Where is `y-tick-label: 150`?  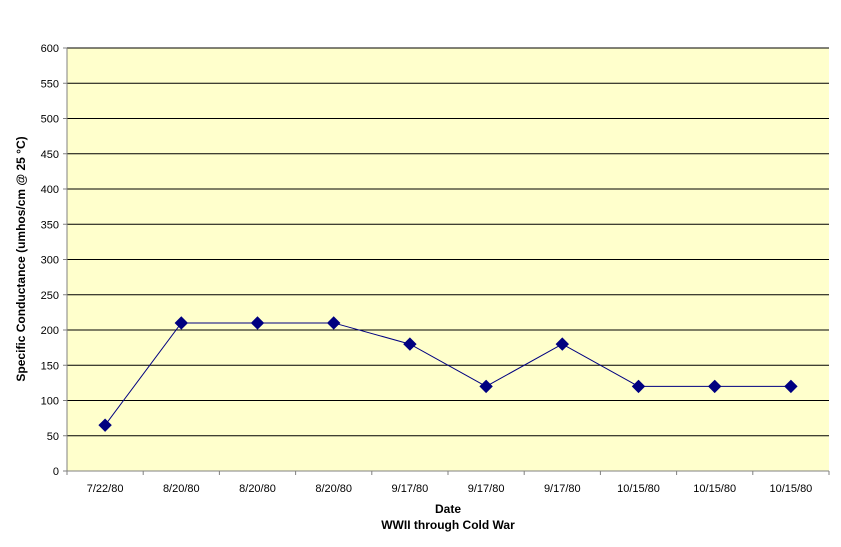
y-tick-label: 150 is located at coordinates (50, 366).